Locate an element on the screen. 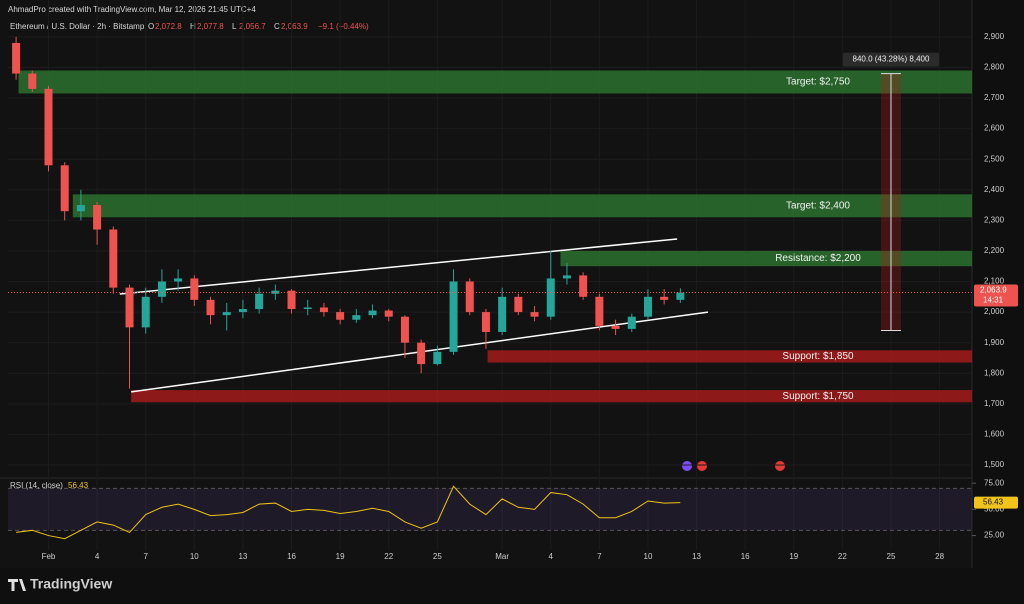  y-tick-label: 2,500 is located at coordinates (994, 158).